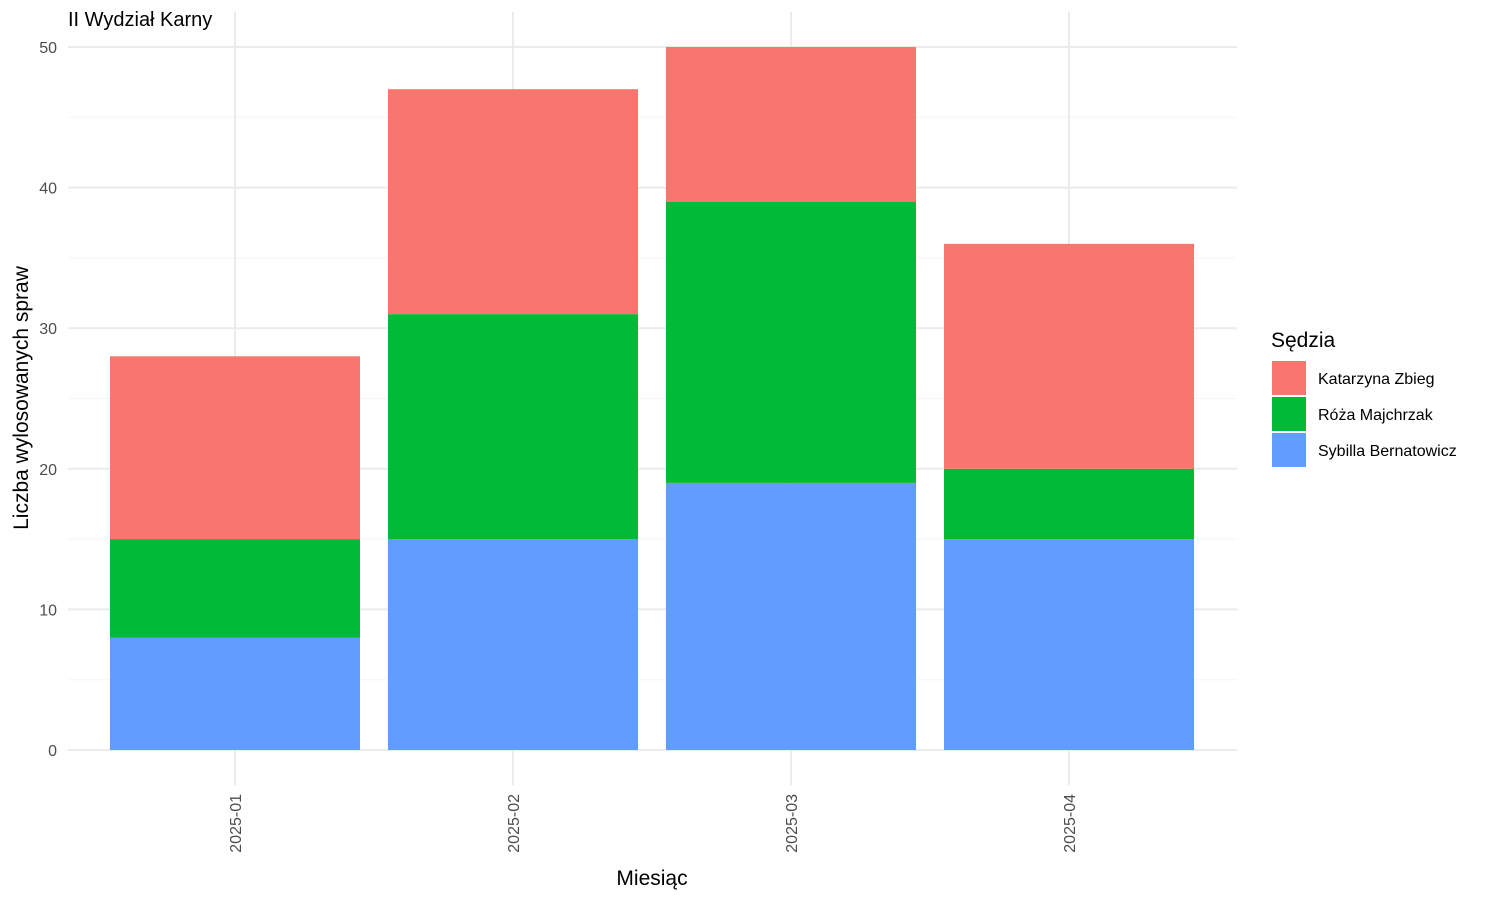 Image resolution: width=1500 pixels, height=900 pixels. I want to click on legend-label: Róża Majchrzak, so click(1376, 415).